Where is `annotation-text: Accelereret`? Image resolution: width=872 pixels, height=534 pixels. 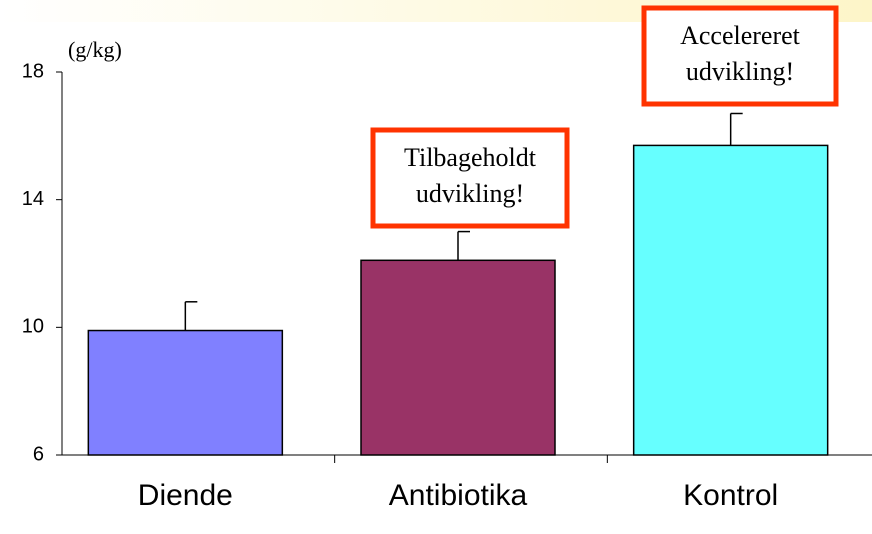
annotation-text: Accelereret is located at coordinates (740, 35).